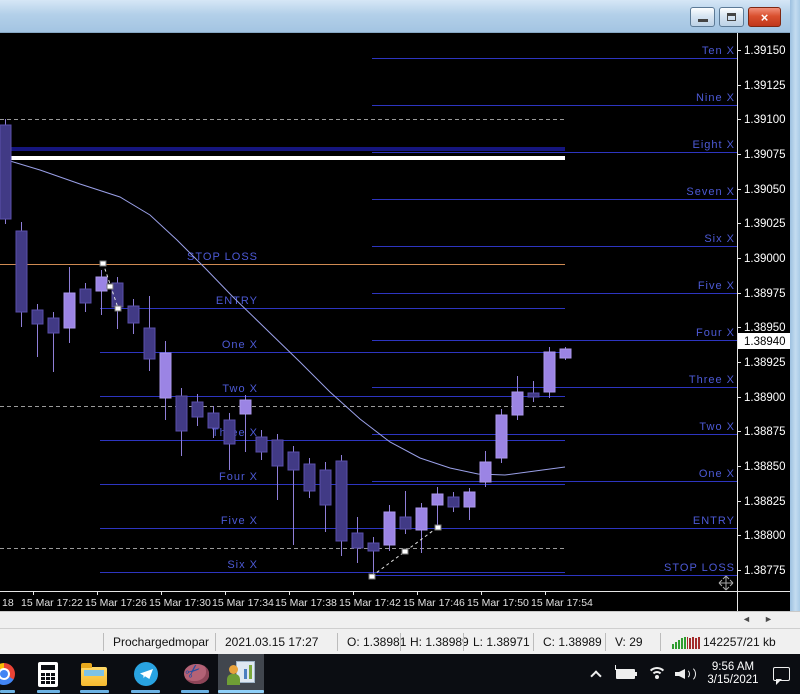 The image size is (800, 694). Describe the element at coordinates (733, 680) in the screenshot. I see `clock-date: 3/15/2021` at that location.